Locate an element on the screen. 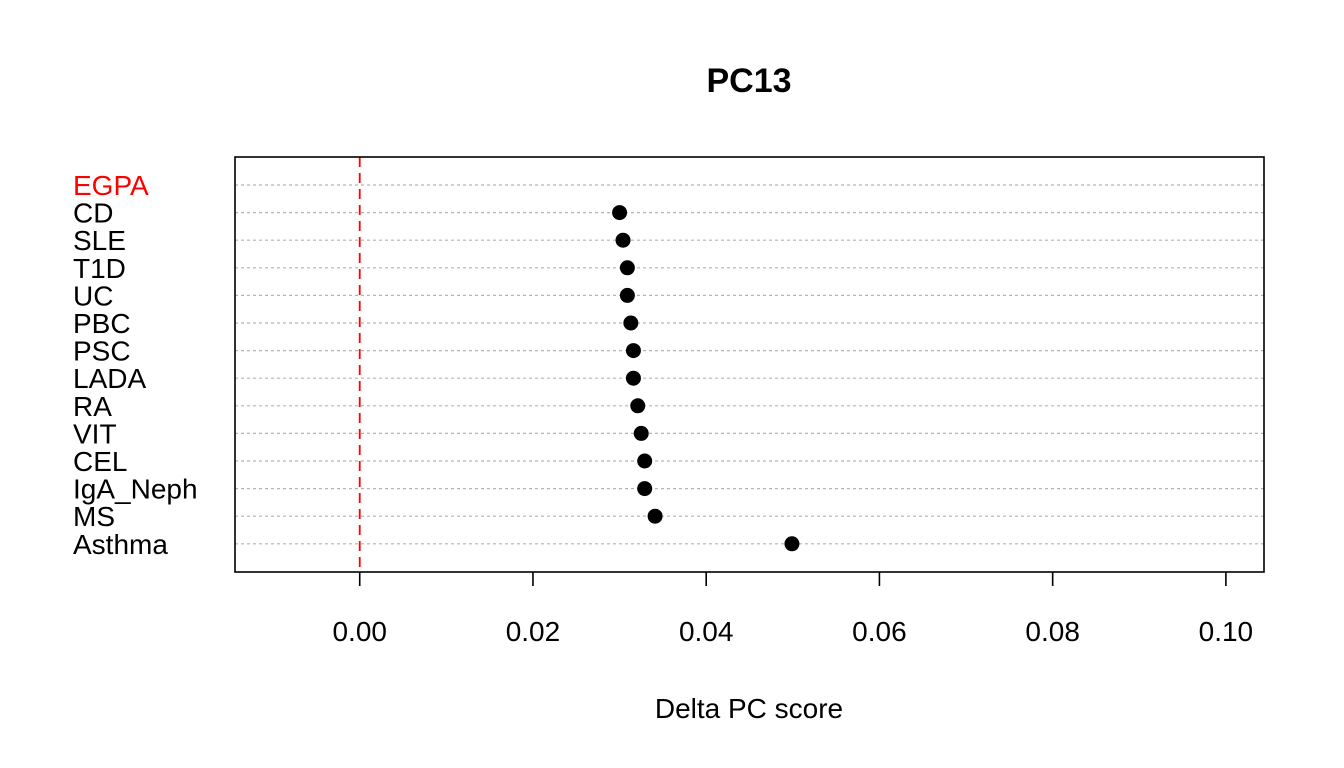 The width and height of the screenshot is (1344, 768). data-points is located at coordinates (706, 378).